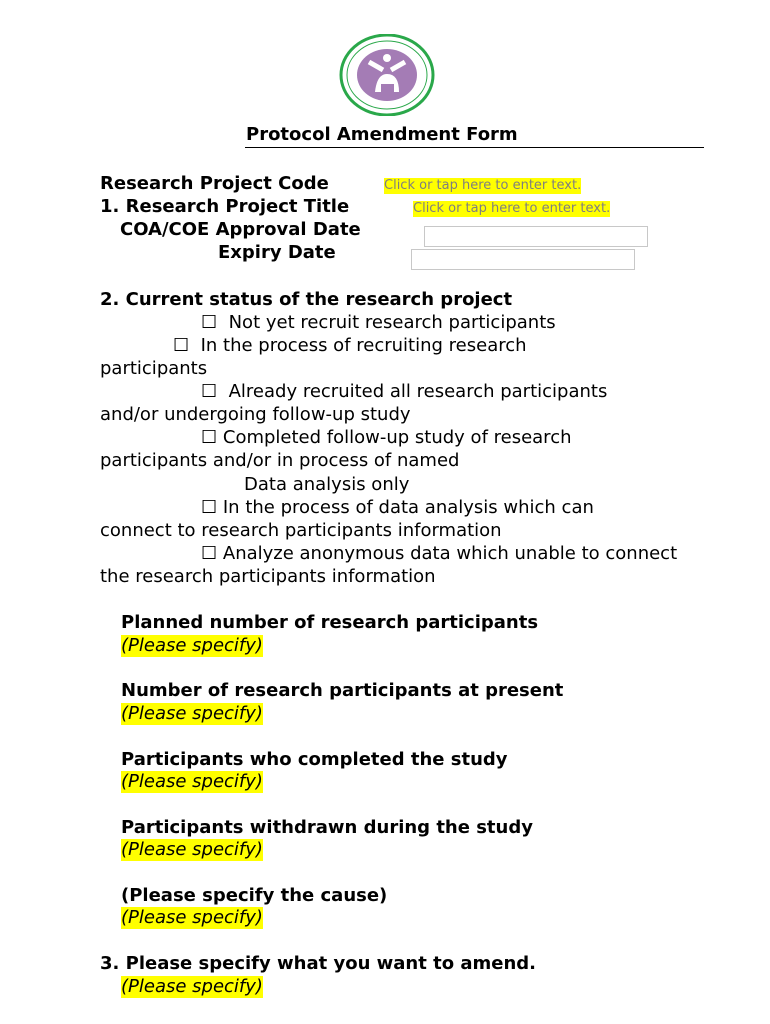 The width and height of the screenshot is (770, 1024). I want to click on option-subheading: Data analysis only, so click(327, 484).